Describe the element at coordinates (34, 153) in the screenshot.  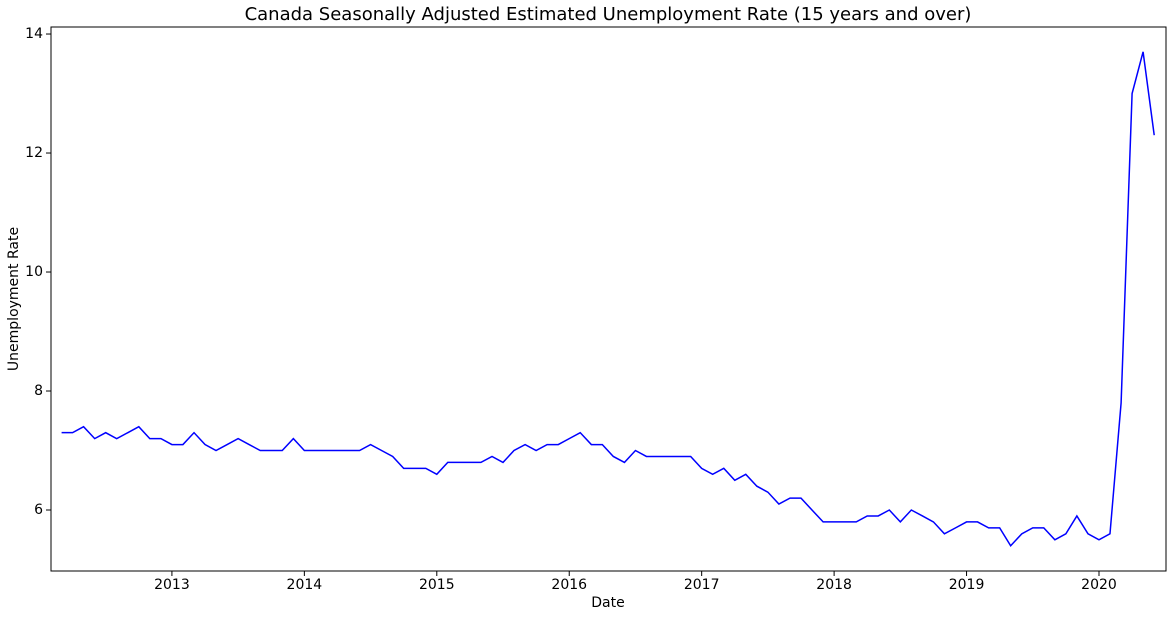
I see `y-tick-label: 12` at that location.